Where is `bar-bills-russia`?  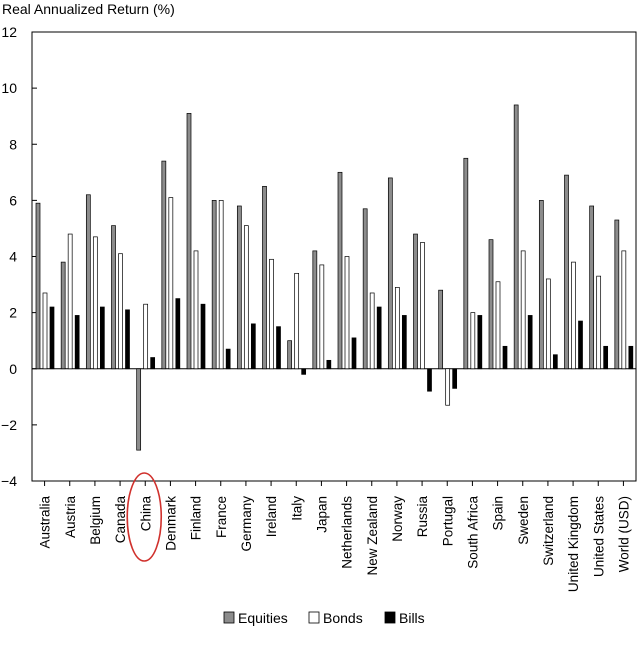 bar-bills-russia is located at coordinates (429, 380).